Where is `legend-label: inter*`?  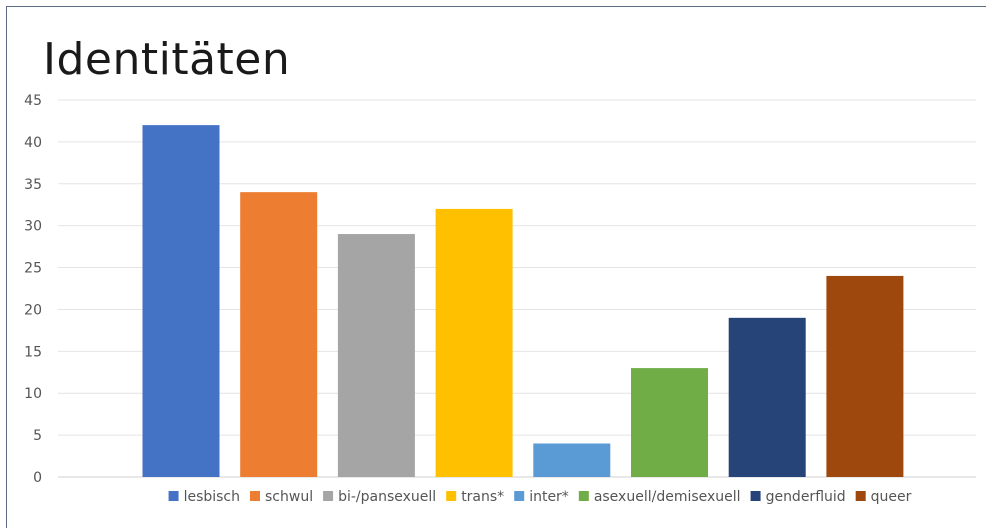
legend-label: inter* is located at coordinates (549, 497).